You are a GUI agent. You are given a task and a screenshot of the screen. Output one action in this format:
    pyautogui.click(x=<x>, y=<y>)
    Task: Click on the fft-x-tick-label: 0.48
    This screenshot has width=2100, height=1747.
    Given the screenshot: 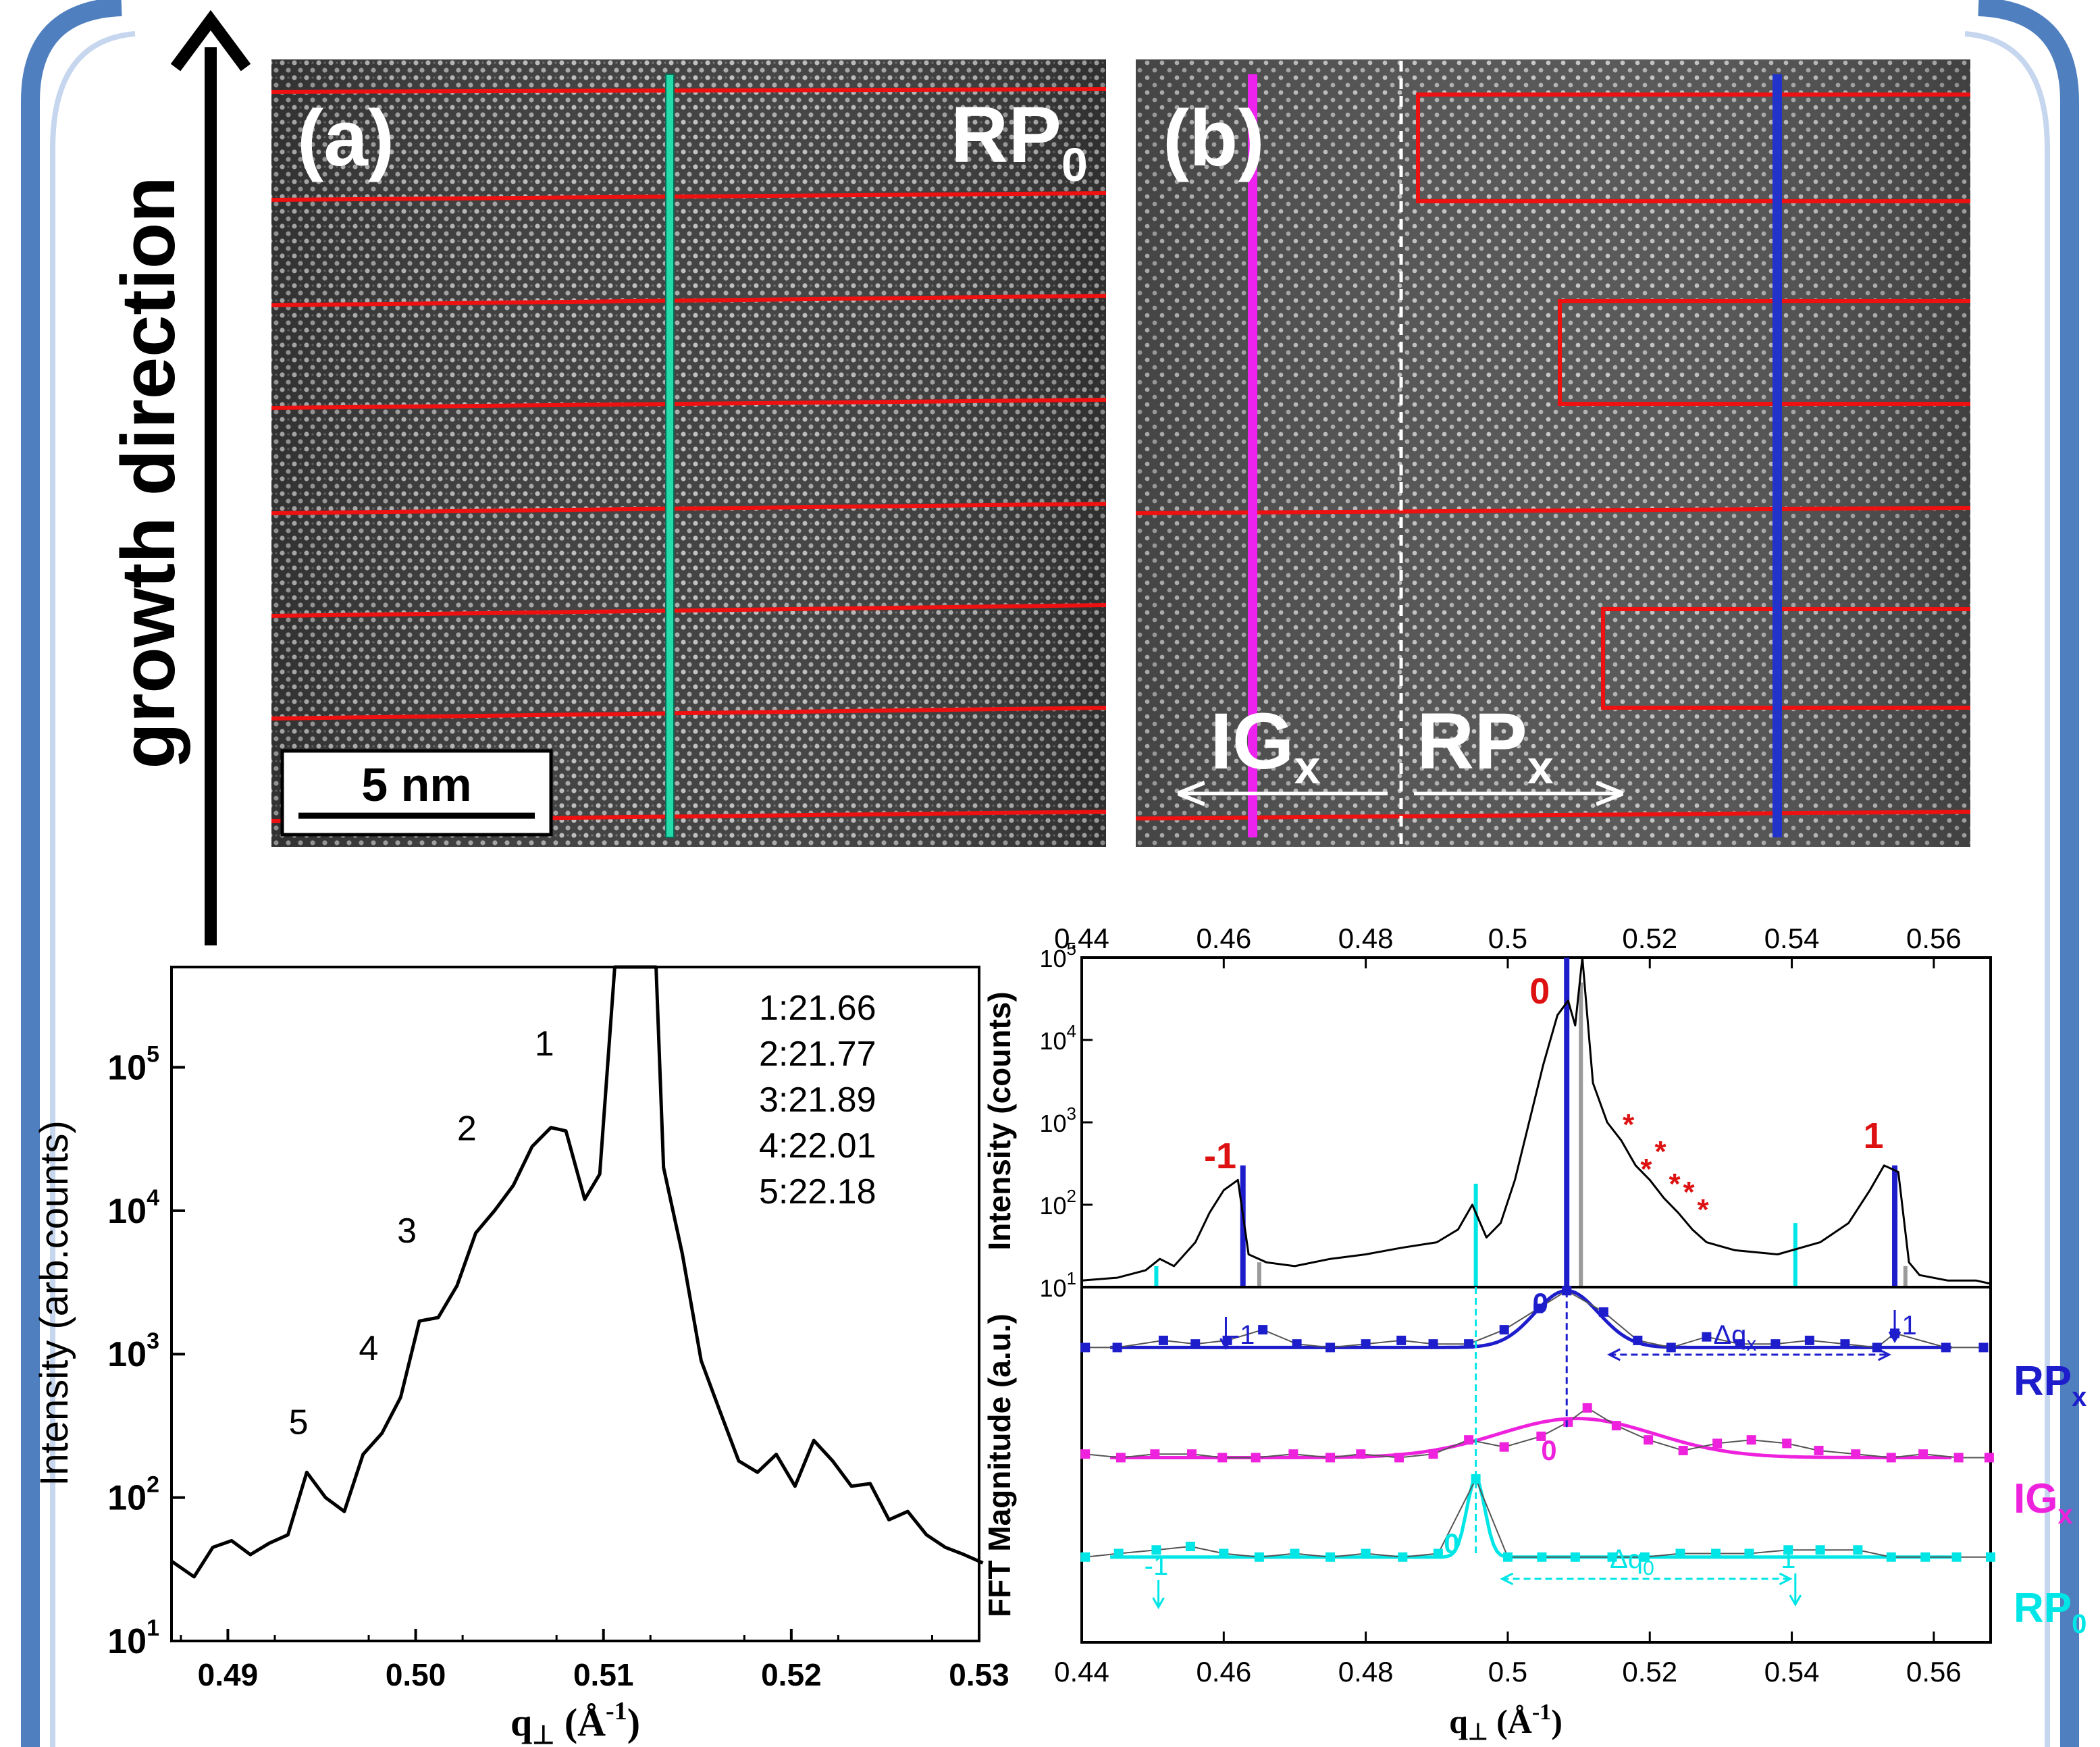 What is the action you would take?
    pyautogui.click(x=1366, y=1672)
    